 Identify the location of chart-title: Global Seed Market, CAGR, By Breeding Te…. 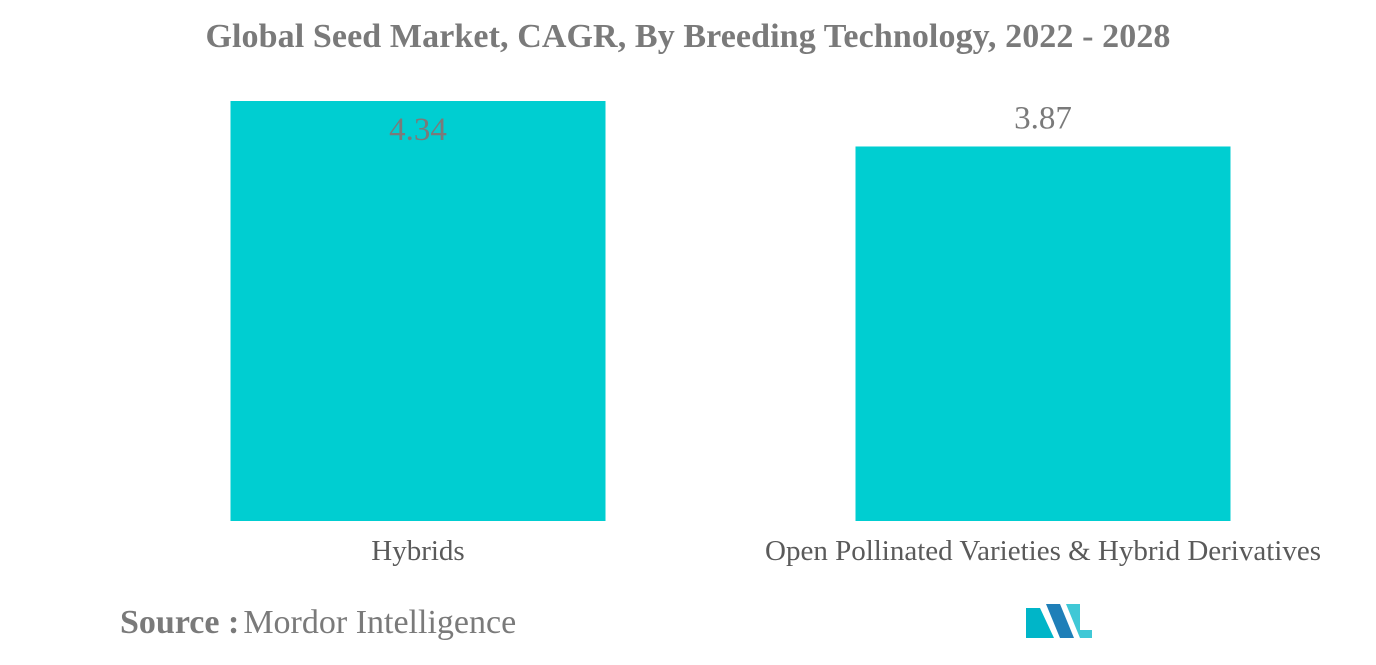
(688, 36).